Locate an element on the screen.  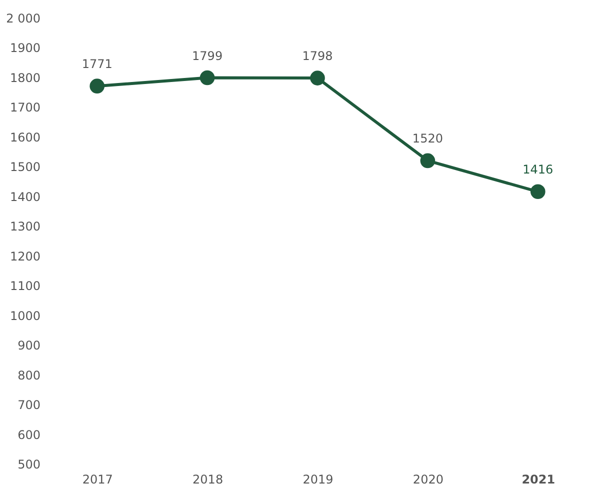
data-label: 1416 is located at coordinates (538, 169).